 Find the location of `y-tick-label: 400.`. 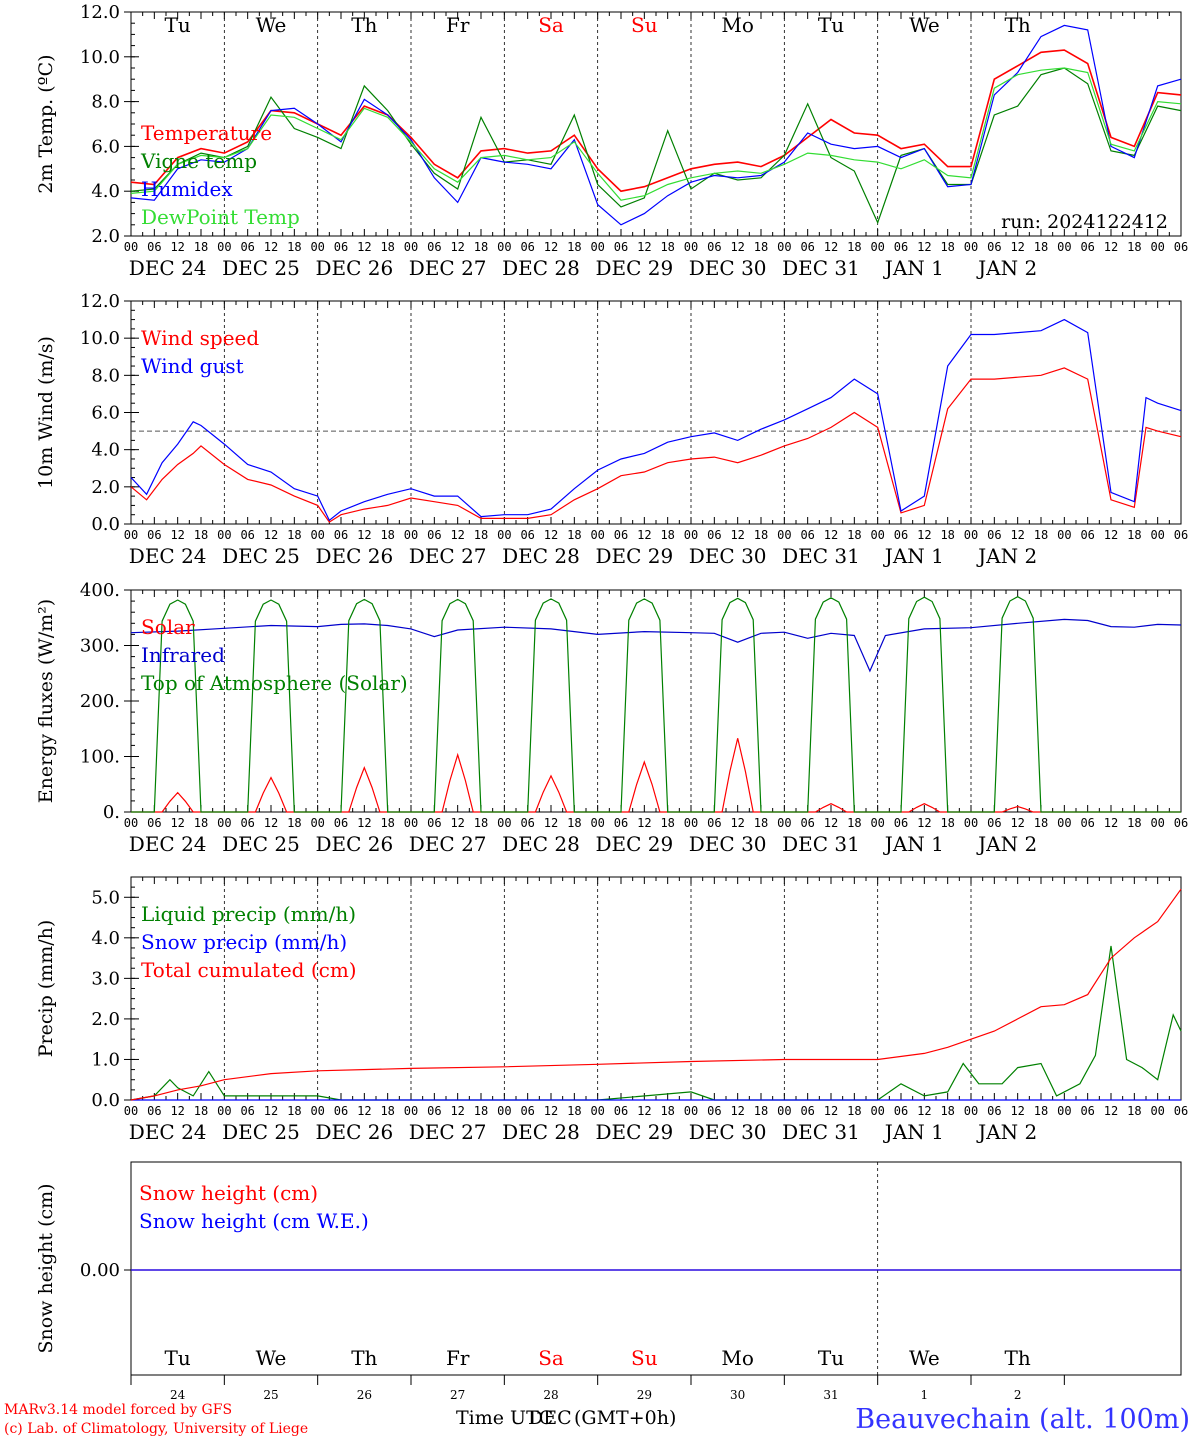

y-tick-label: 400. is located at coordinates (100, 590).